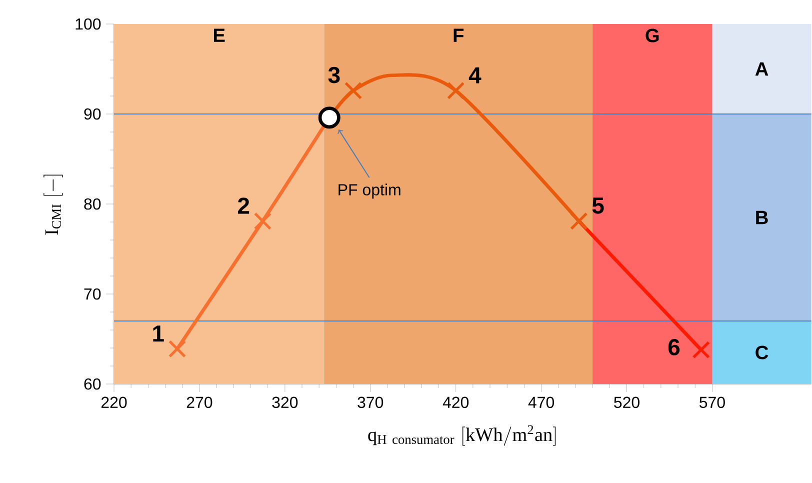  What do you see at coordinates (369, 191) in the screenshot?
I see `annotation: PF optim` at bounding box center [369, 191].